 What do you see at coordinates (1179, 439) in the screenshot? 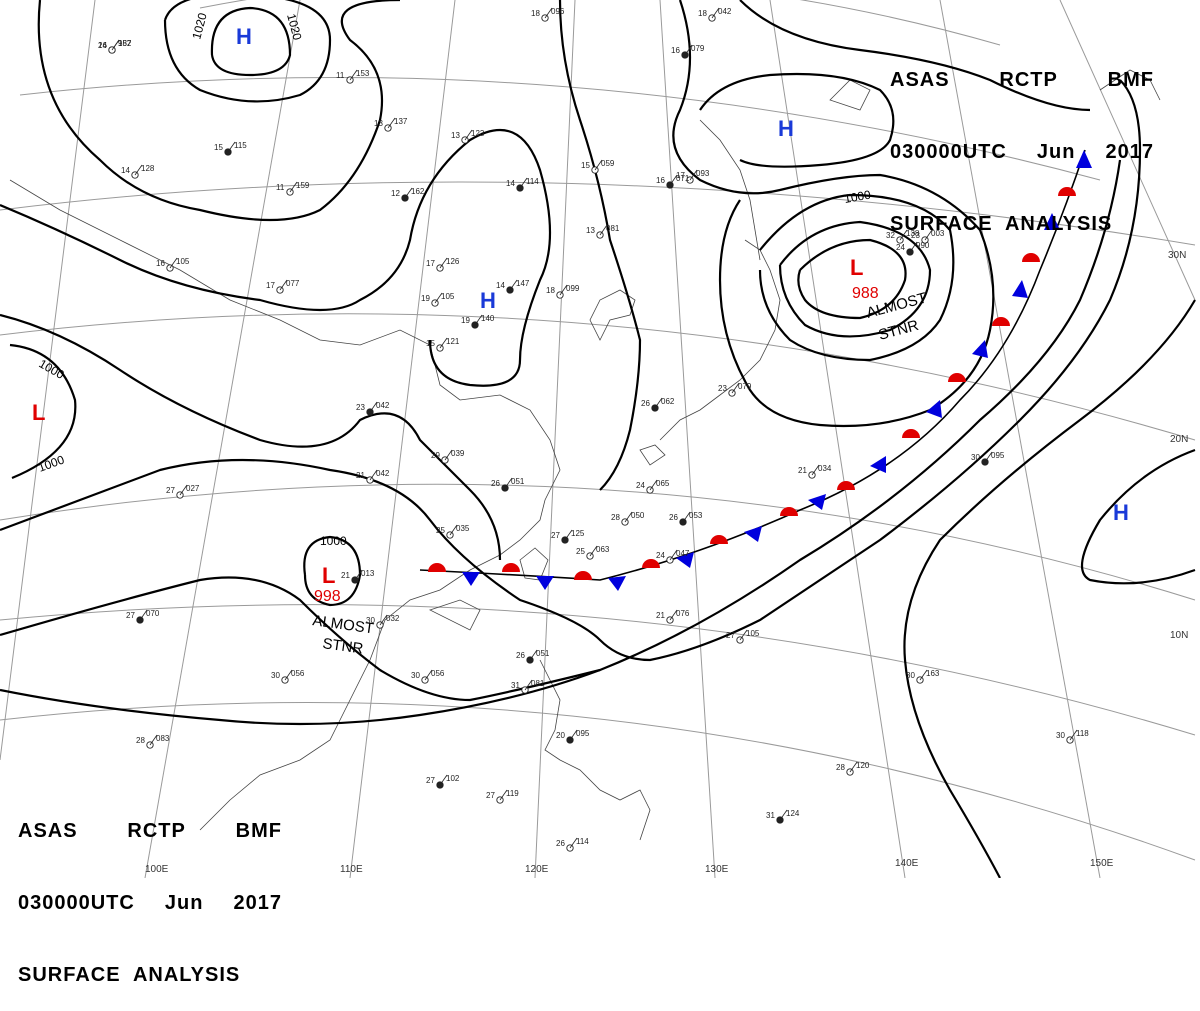
I see `lat-label: 20N` at bounding box center [1179, 439].